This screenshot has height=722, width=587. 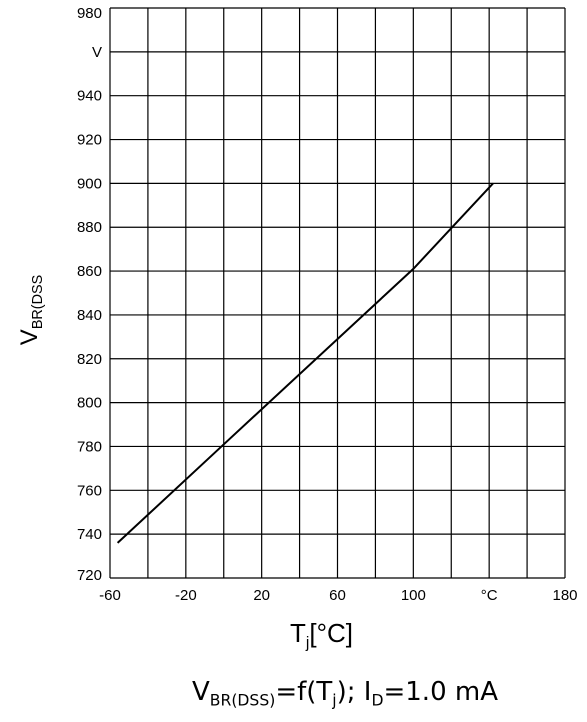 I want to click on caption-tail: =1.0 mA, so click(x=440, y=692).